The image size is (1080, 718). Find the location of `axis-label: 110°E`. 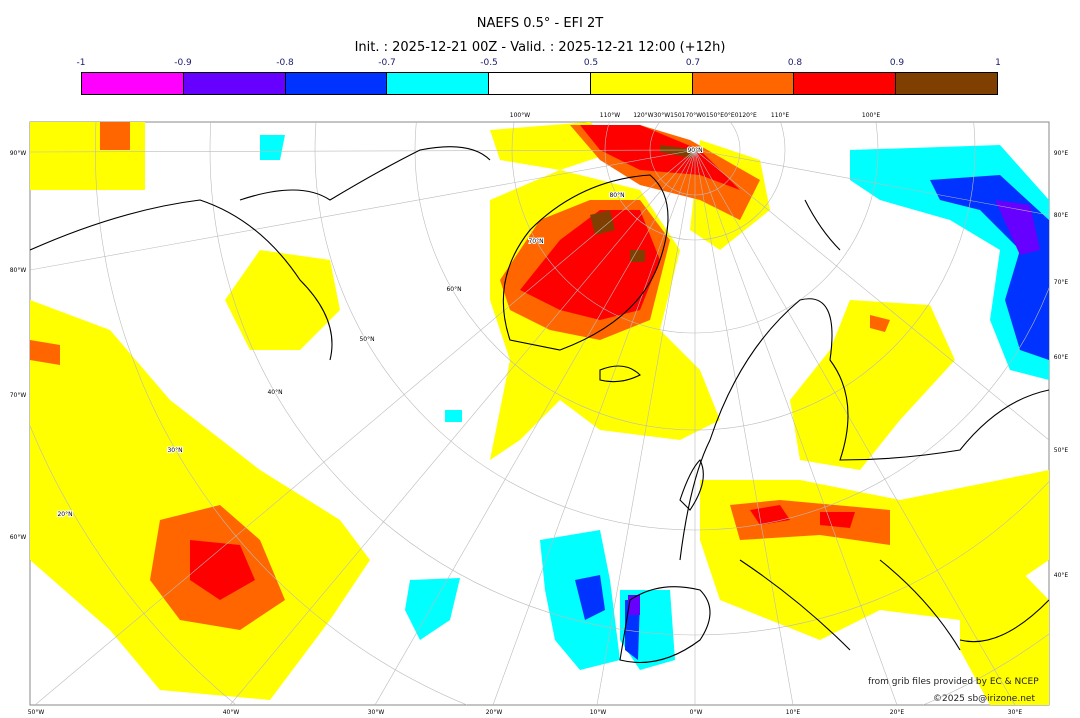

axis-label: 110°E is located at coordinates (780, 115).